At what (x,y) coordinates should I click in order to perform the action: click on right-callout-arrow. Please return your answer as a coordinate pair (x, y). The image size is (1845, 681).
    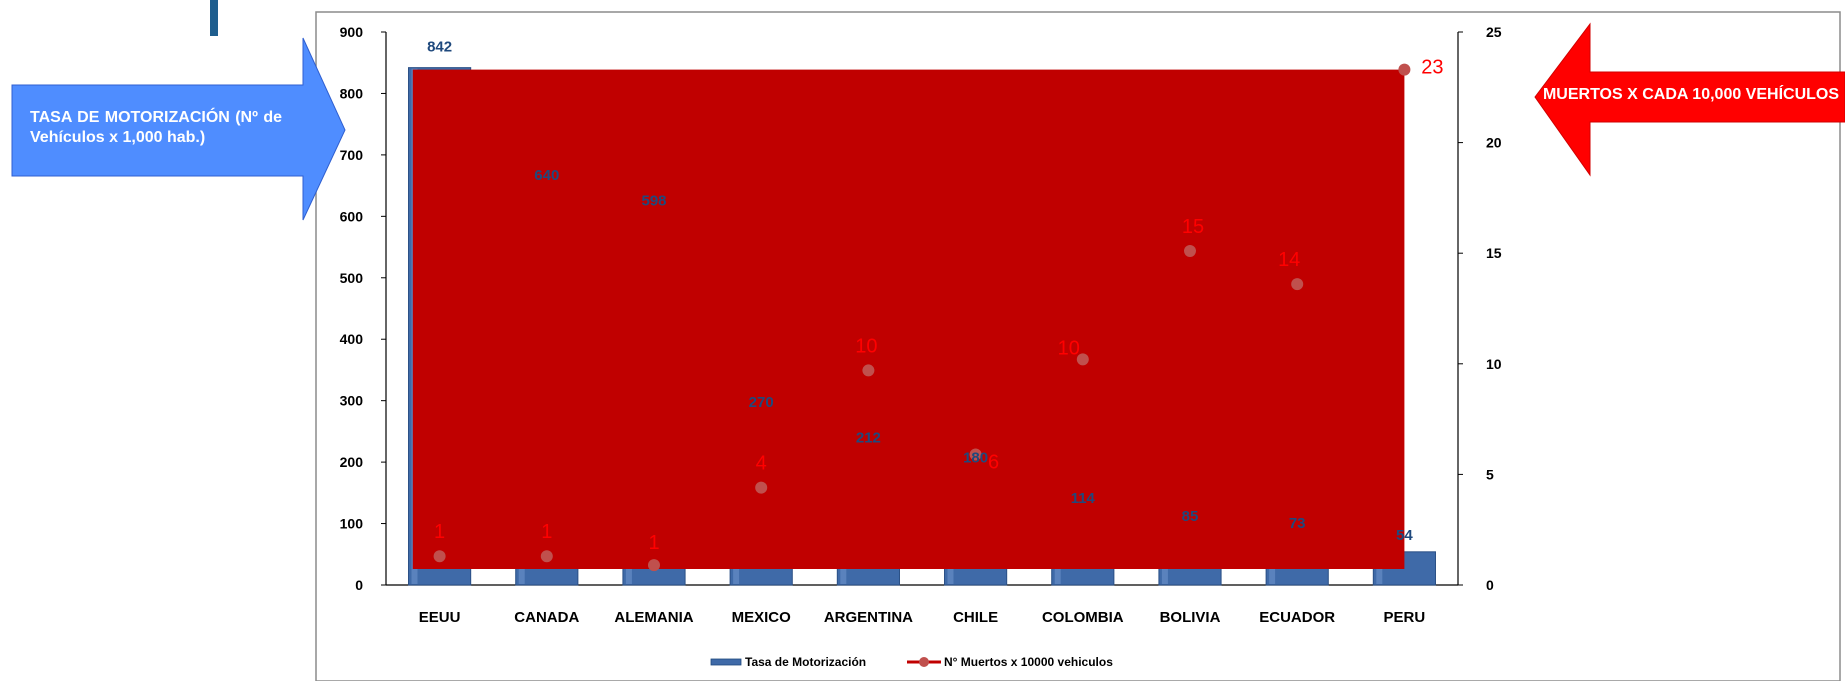
    Looking at the image, I should click on (1689, 99).